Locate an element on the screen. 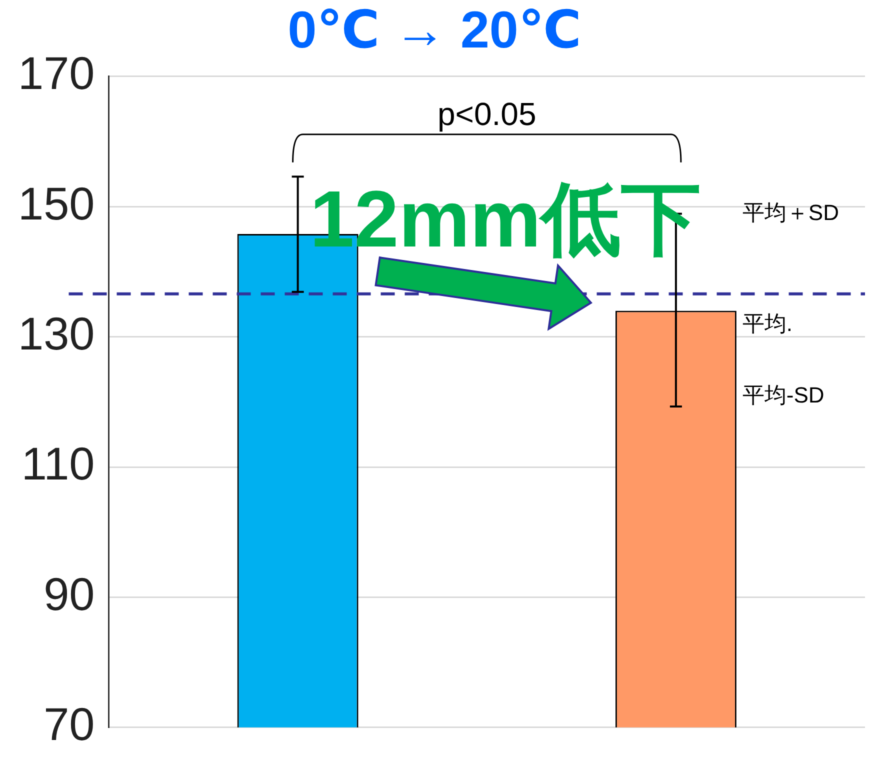 The height and width of the screenshot is (769, 869). y-tick-label: 170 is located at coordinates (56, 73).